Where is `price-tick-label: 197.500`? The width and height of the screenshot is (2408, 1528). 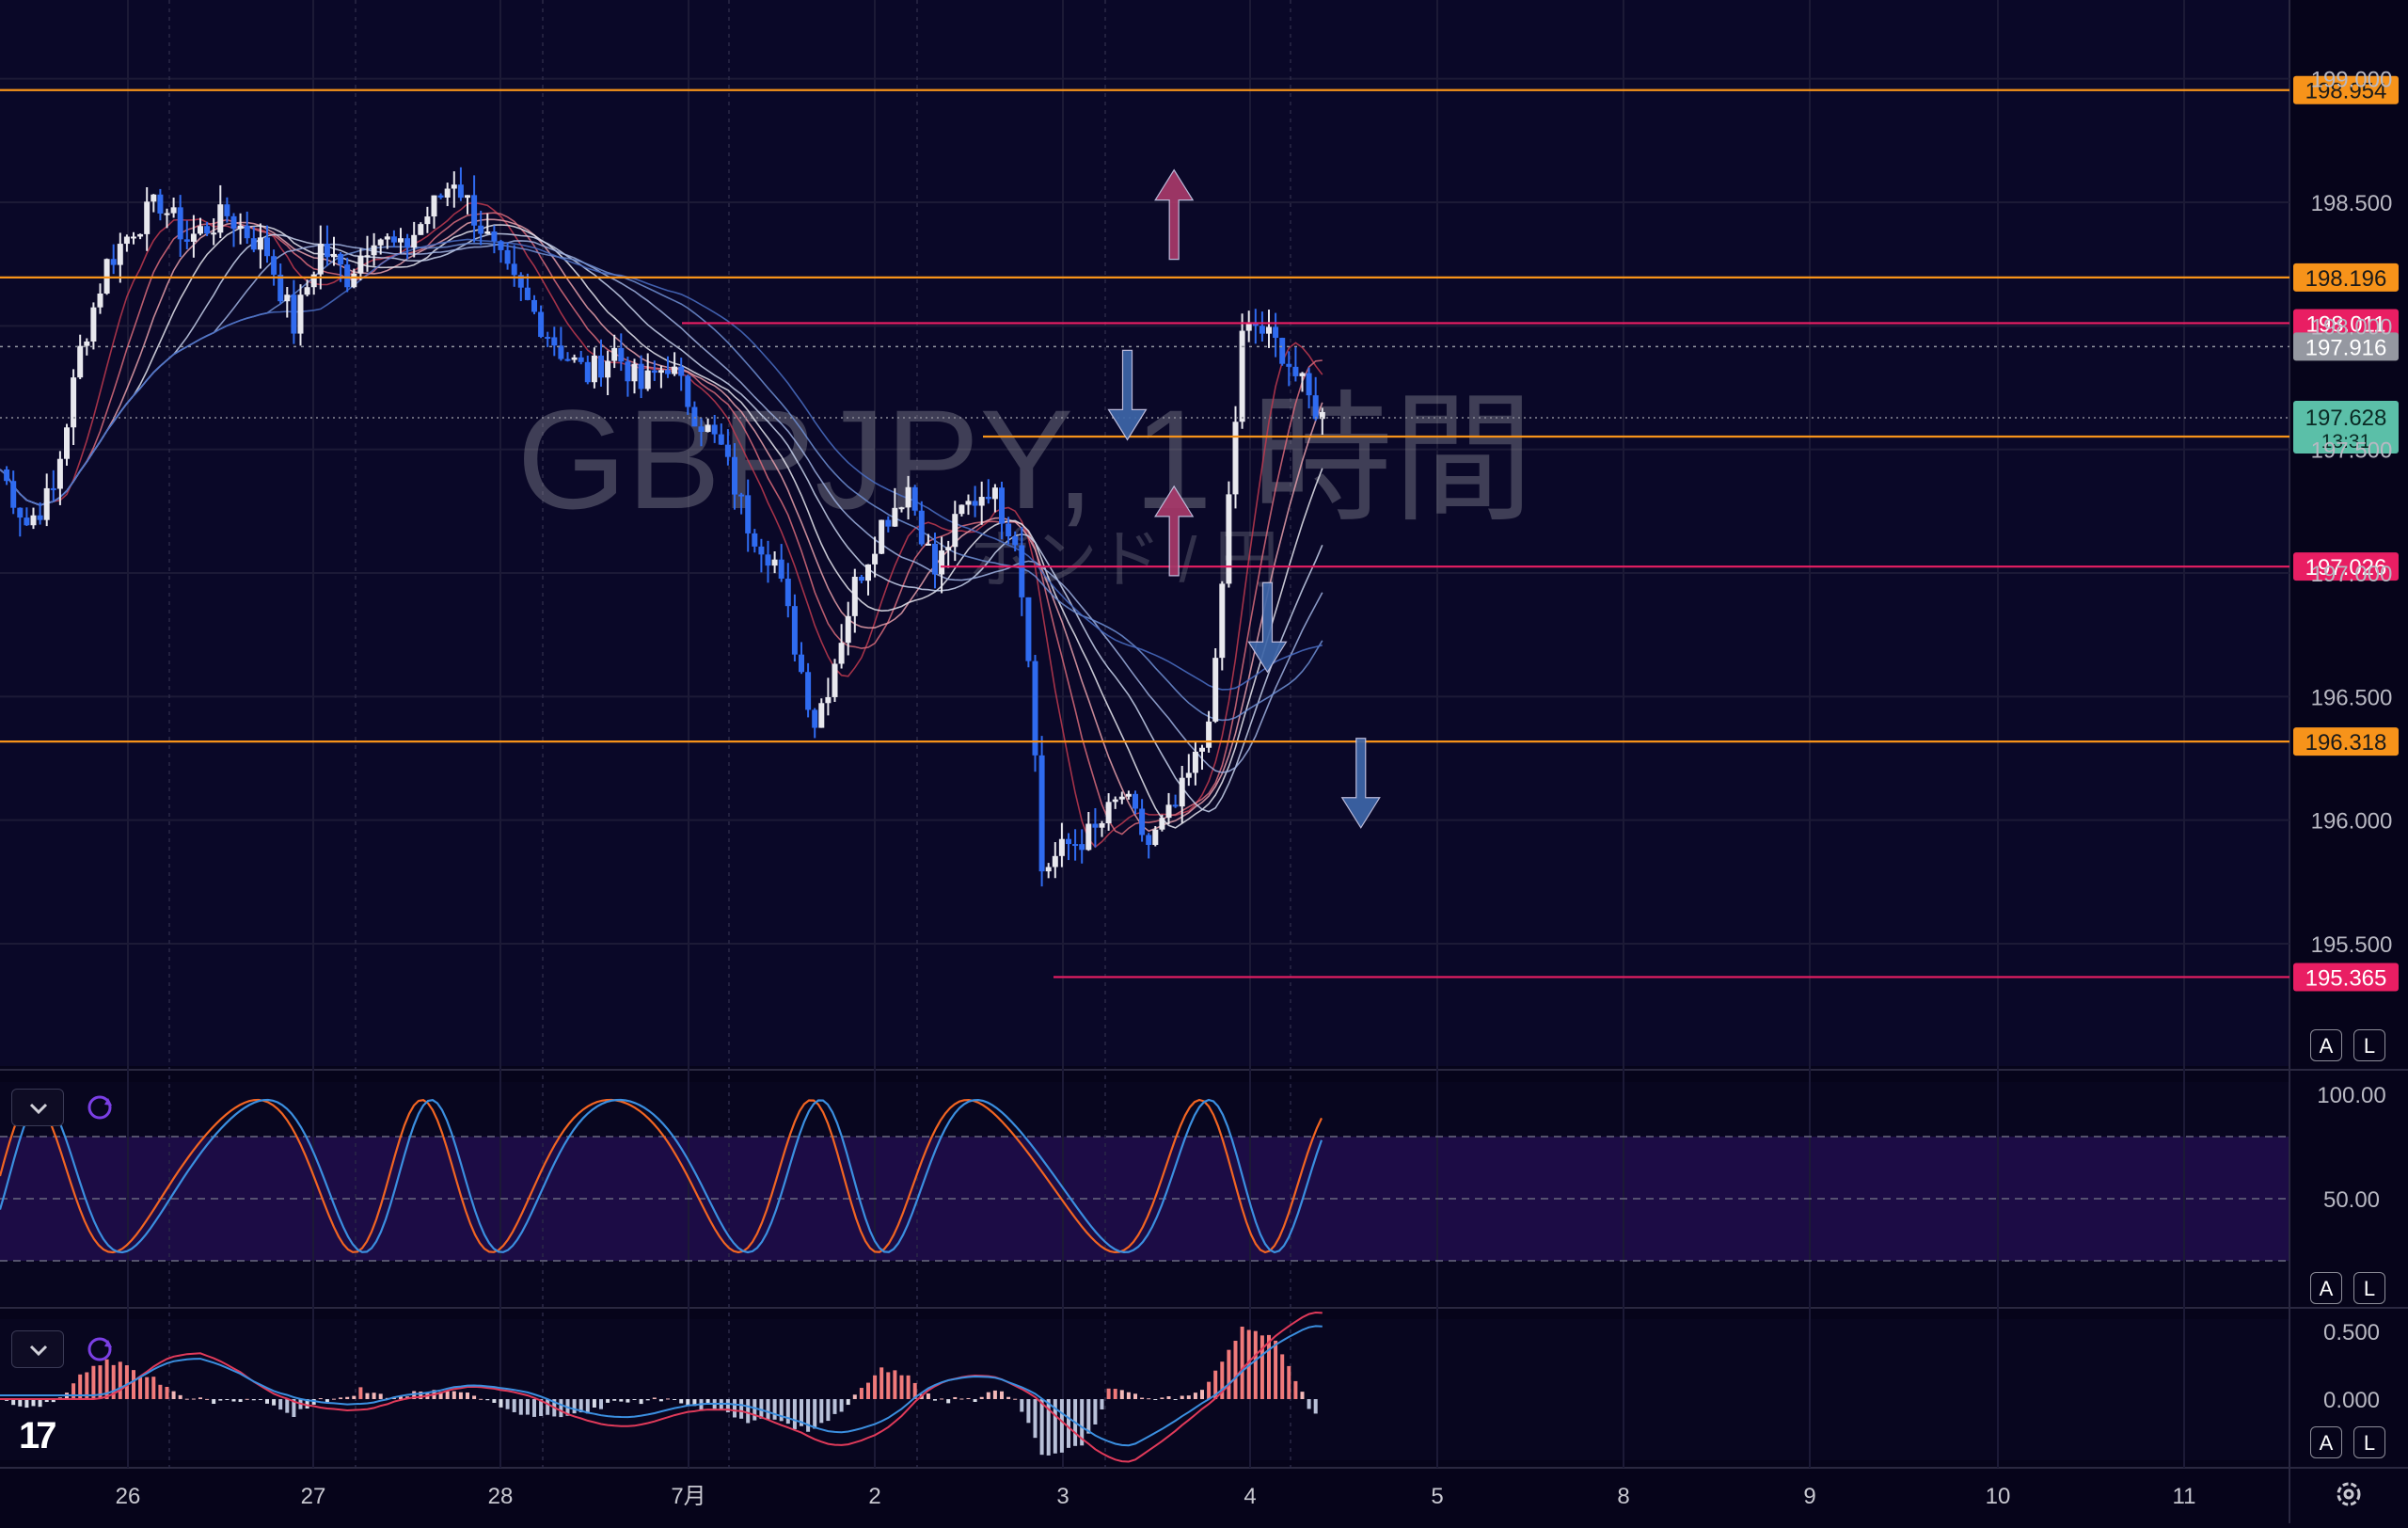 price-tick-label: 197.500 is located at coordinates (2352, 451).